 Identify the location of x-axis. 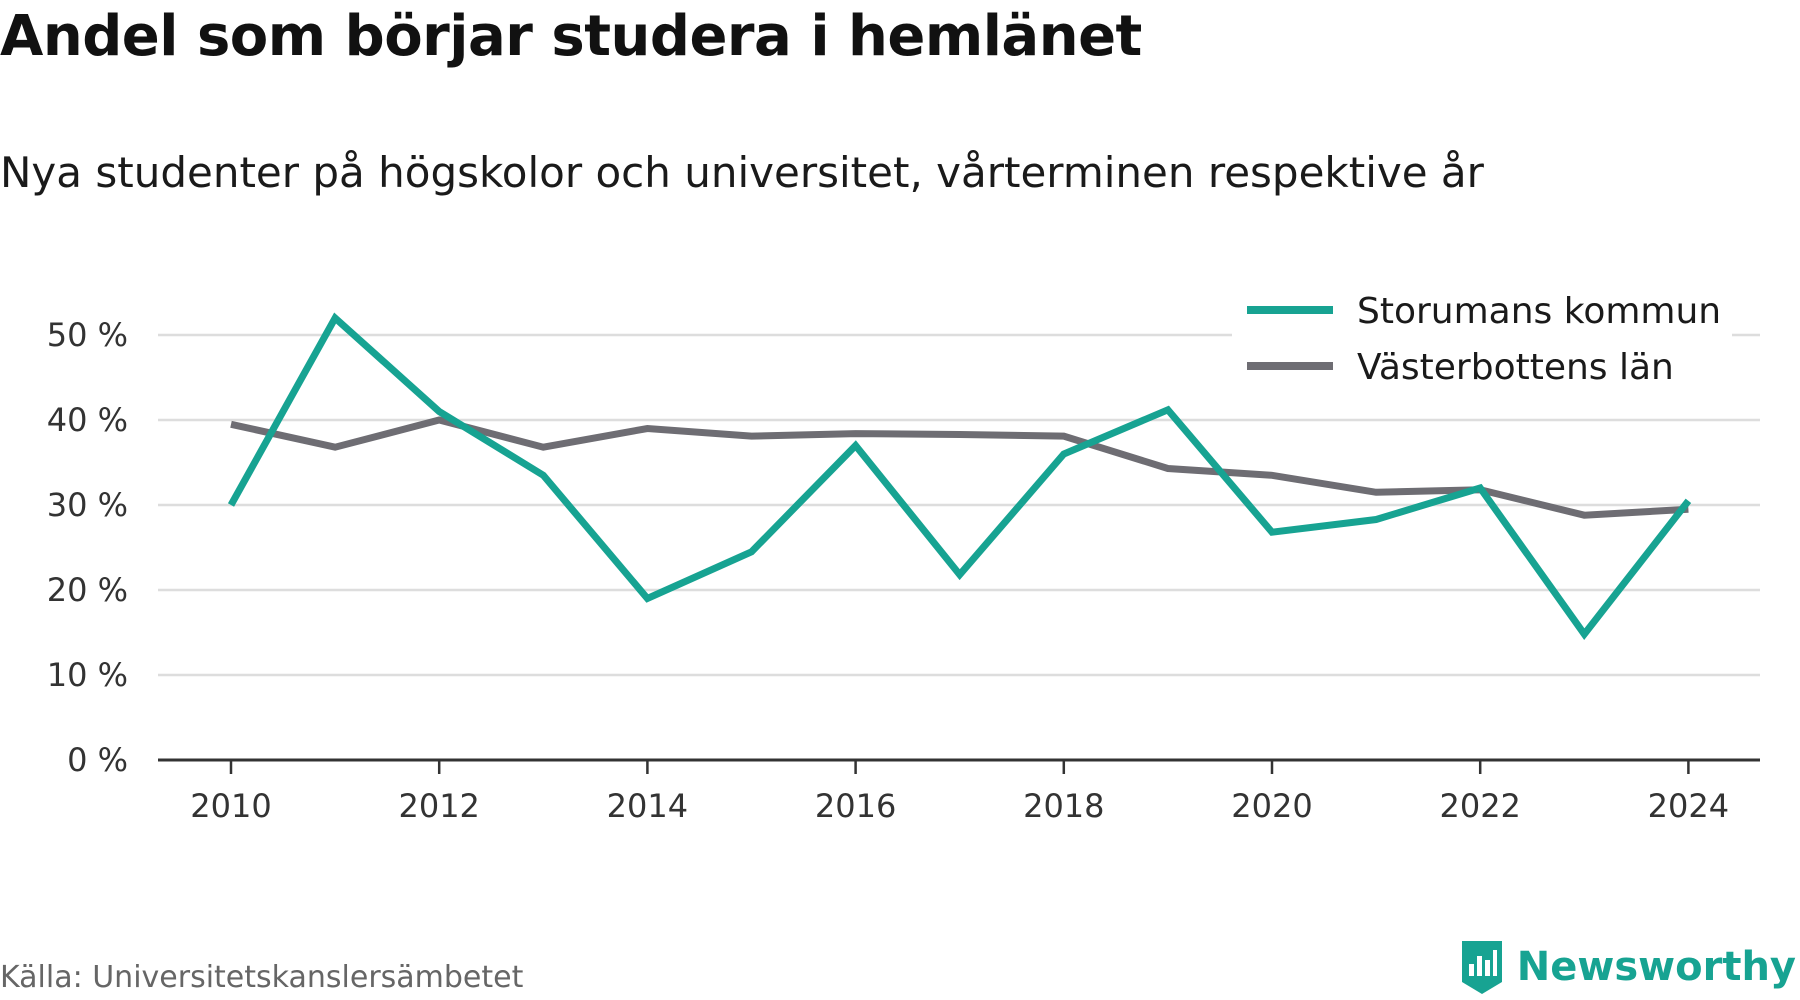
(959, 766).